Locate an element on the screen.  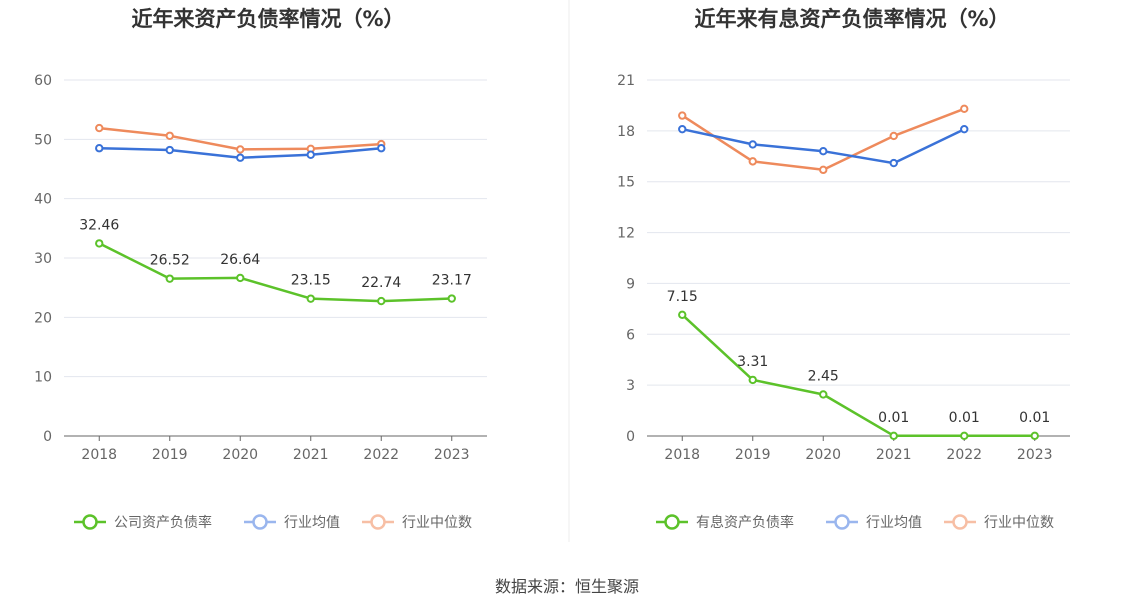
chart-title: 近年来有息资产负债率情况（%） is located at coordinates (851, 19).